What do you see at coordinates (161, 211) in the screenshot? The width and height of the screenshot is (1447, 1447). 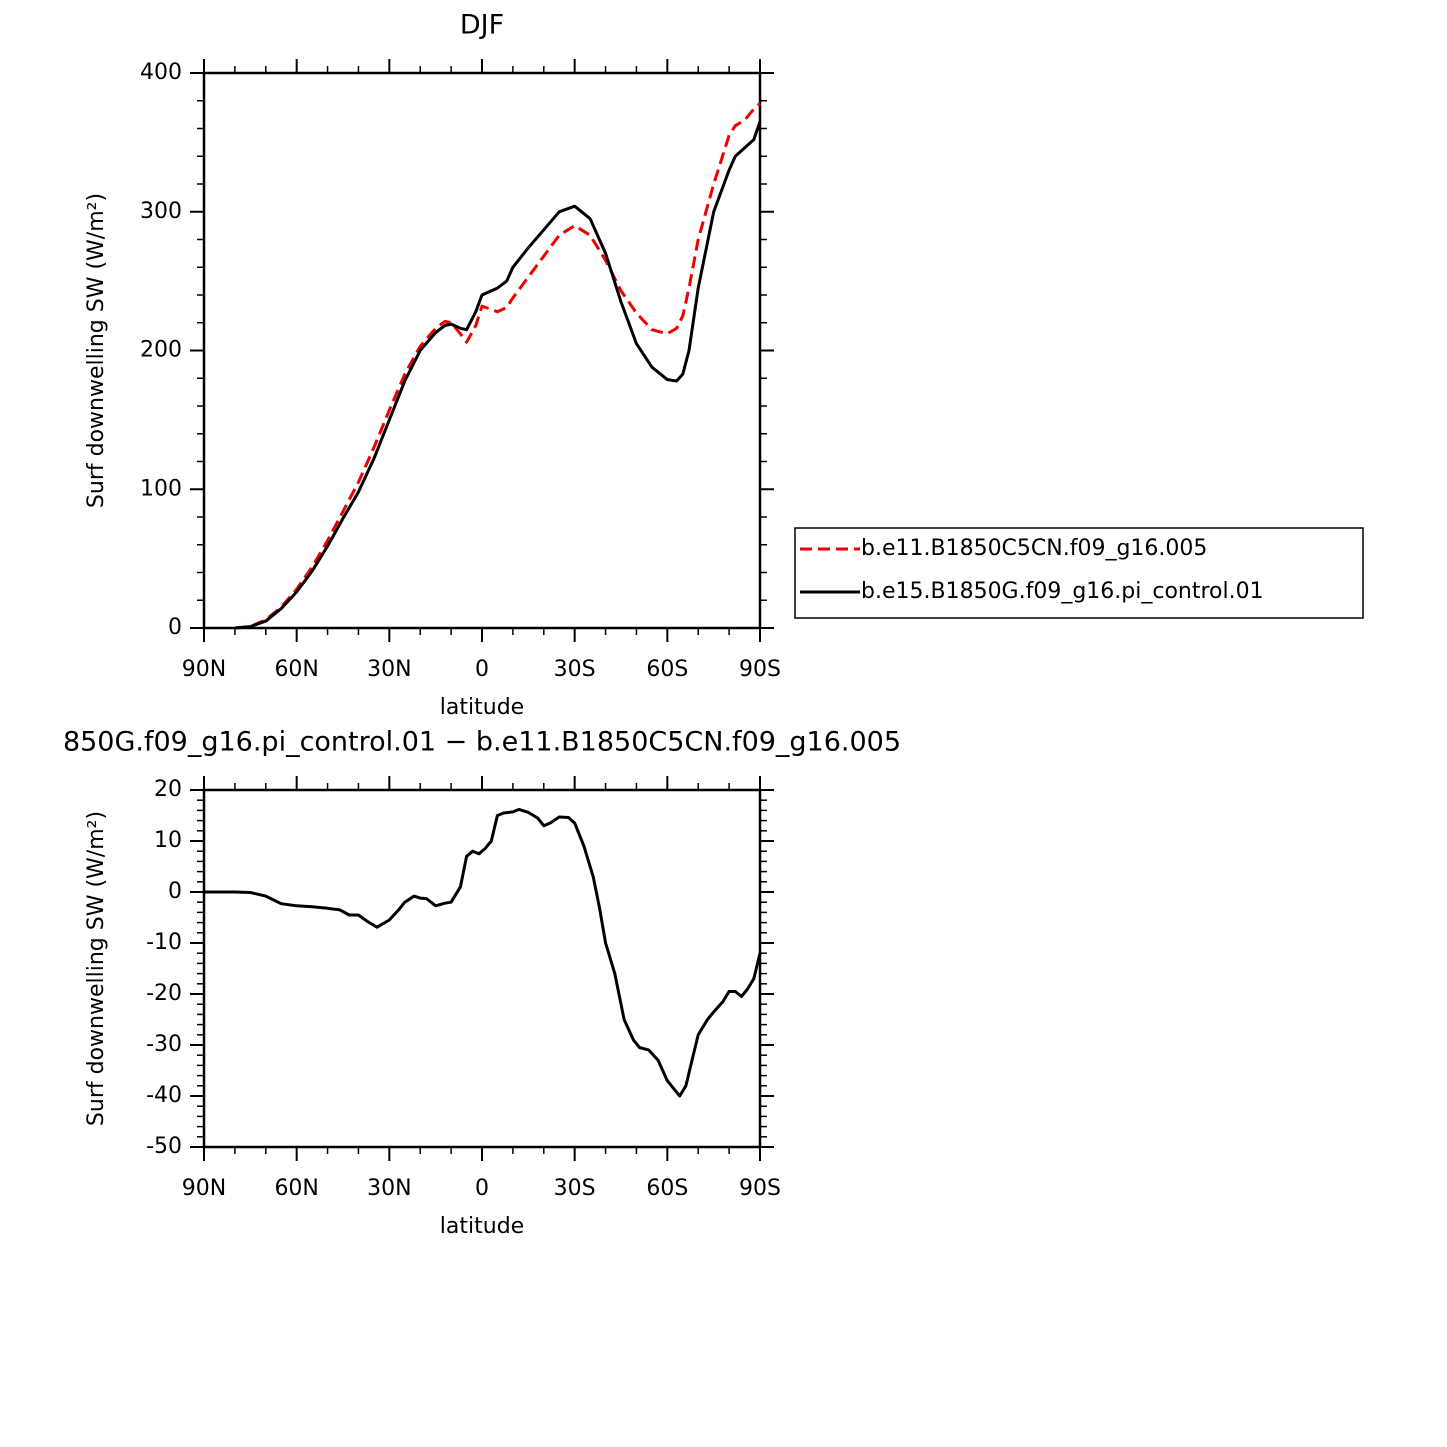 I see `y-tick-label: 300` at bounding box center [161, 211].